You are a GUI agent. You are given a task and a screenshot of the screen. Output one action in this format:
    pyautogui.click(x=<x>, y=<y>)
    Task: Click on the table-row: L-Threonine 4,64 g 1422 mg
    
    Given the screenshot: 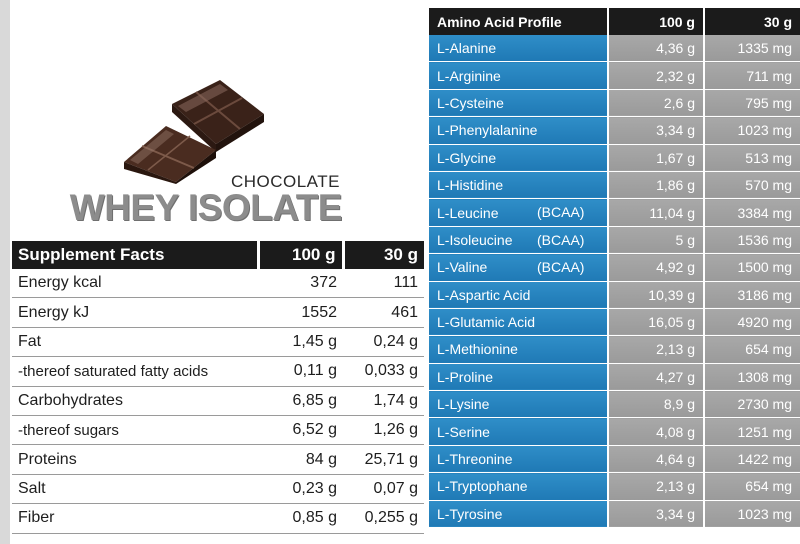 What is the action you would take?
    pyautogui.click(x=614, y=459)
    